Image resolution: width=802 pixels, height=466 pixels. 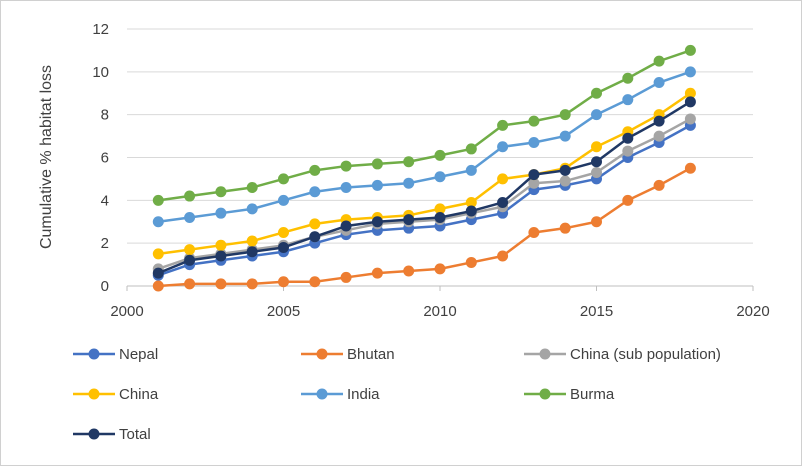 I want to click on x-tick-label: 2000, so click(x=126, y=311).